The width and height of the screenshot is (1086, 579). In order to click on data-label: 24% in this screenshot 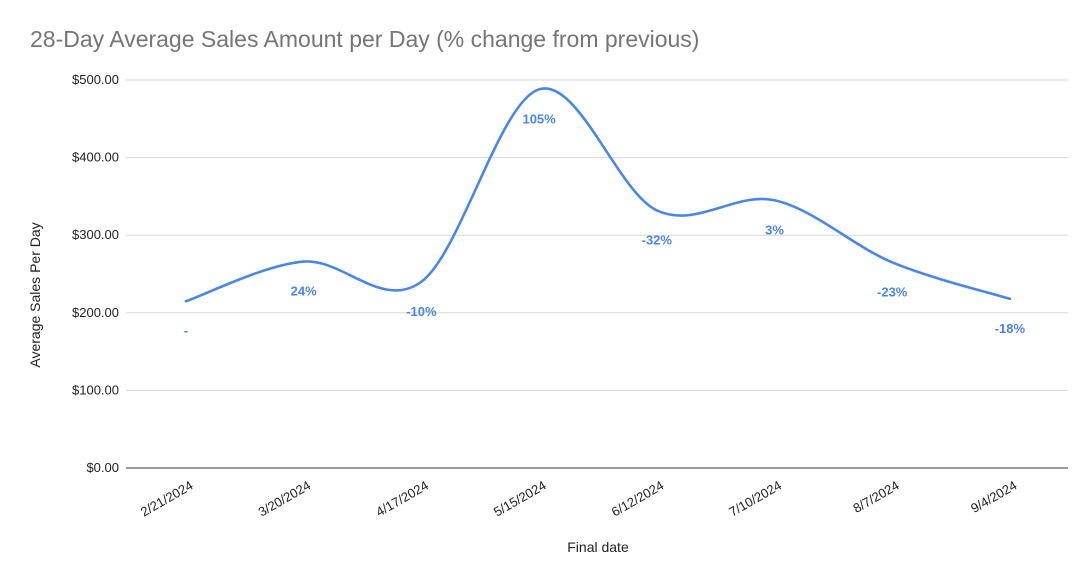, I will do `click(304, 291)`.